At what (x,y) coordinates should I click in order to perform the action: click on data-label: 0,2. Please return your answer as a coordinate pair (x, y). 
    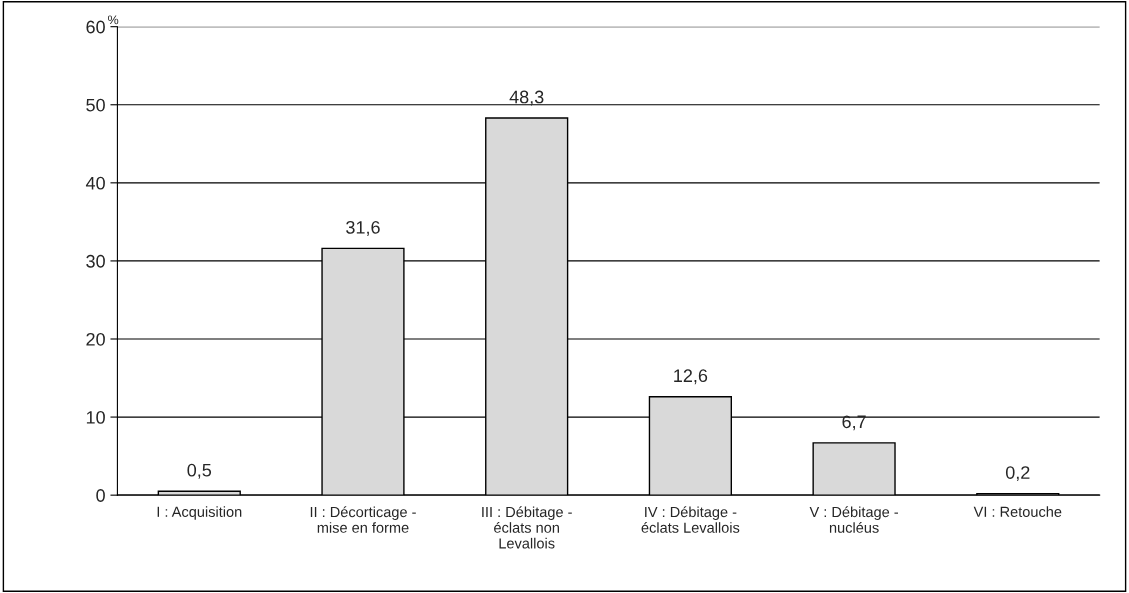
    Looking at the image, I should click on (1017, 474).